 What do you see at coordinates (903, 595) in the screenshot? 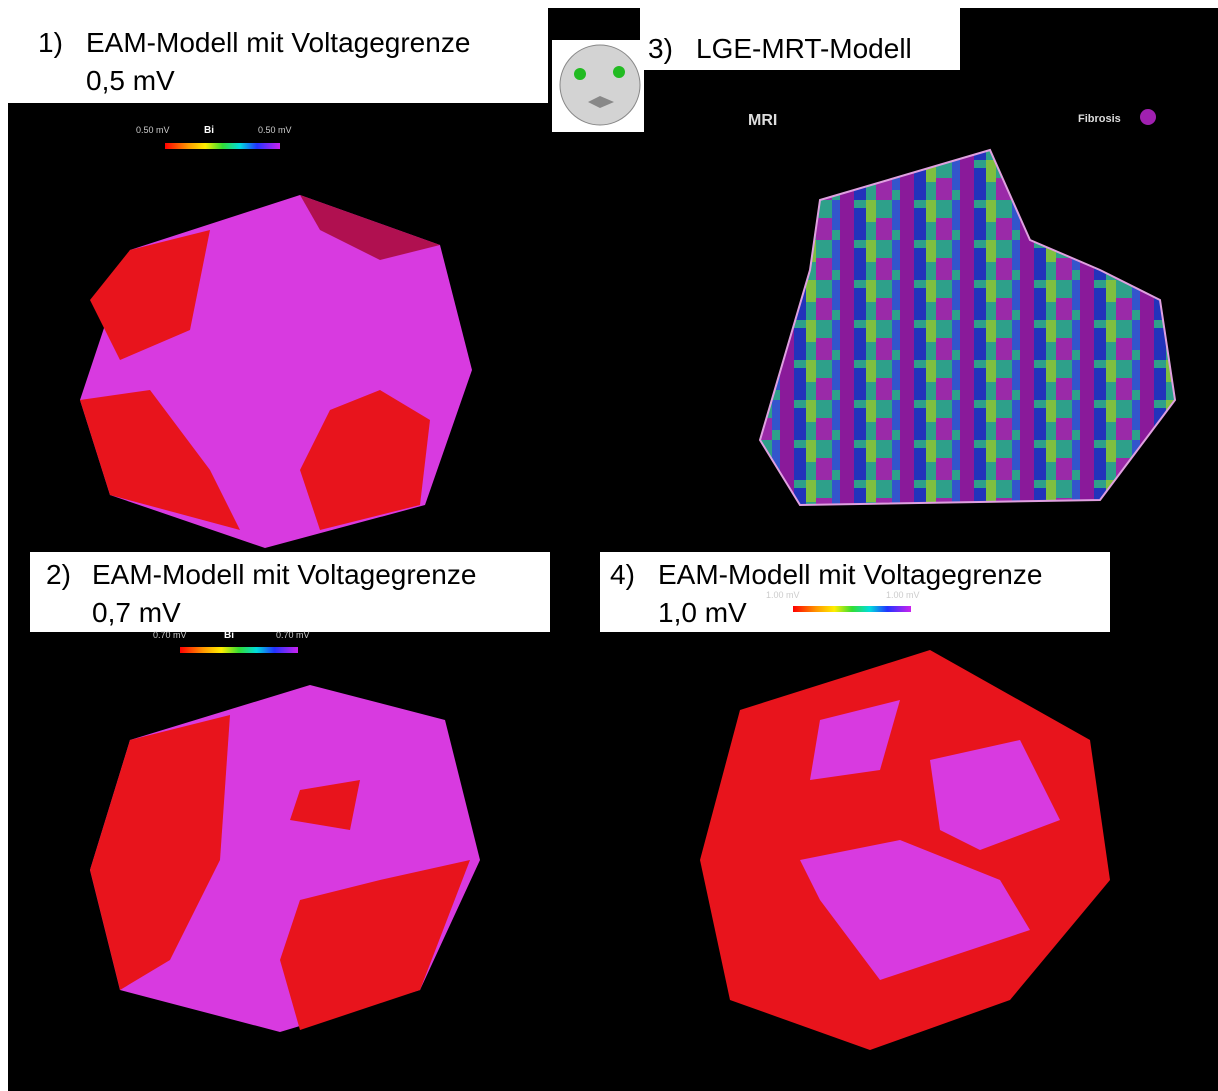
I see `colorbar-max: 1.00 mV` at bounding box center [903, 595].